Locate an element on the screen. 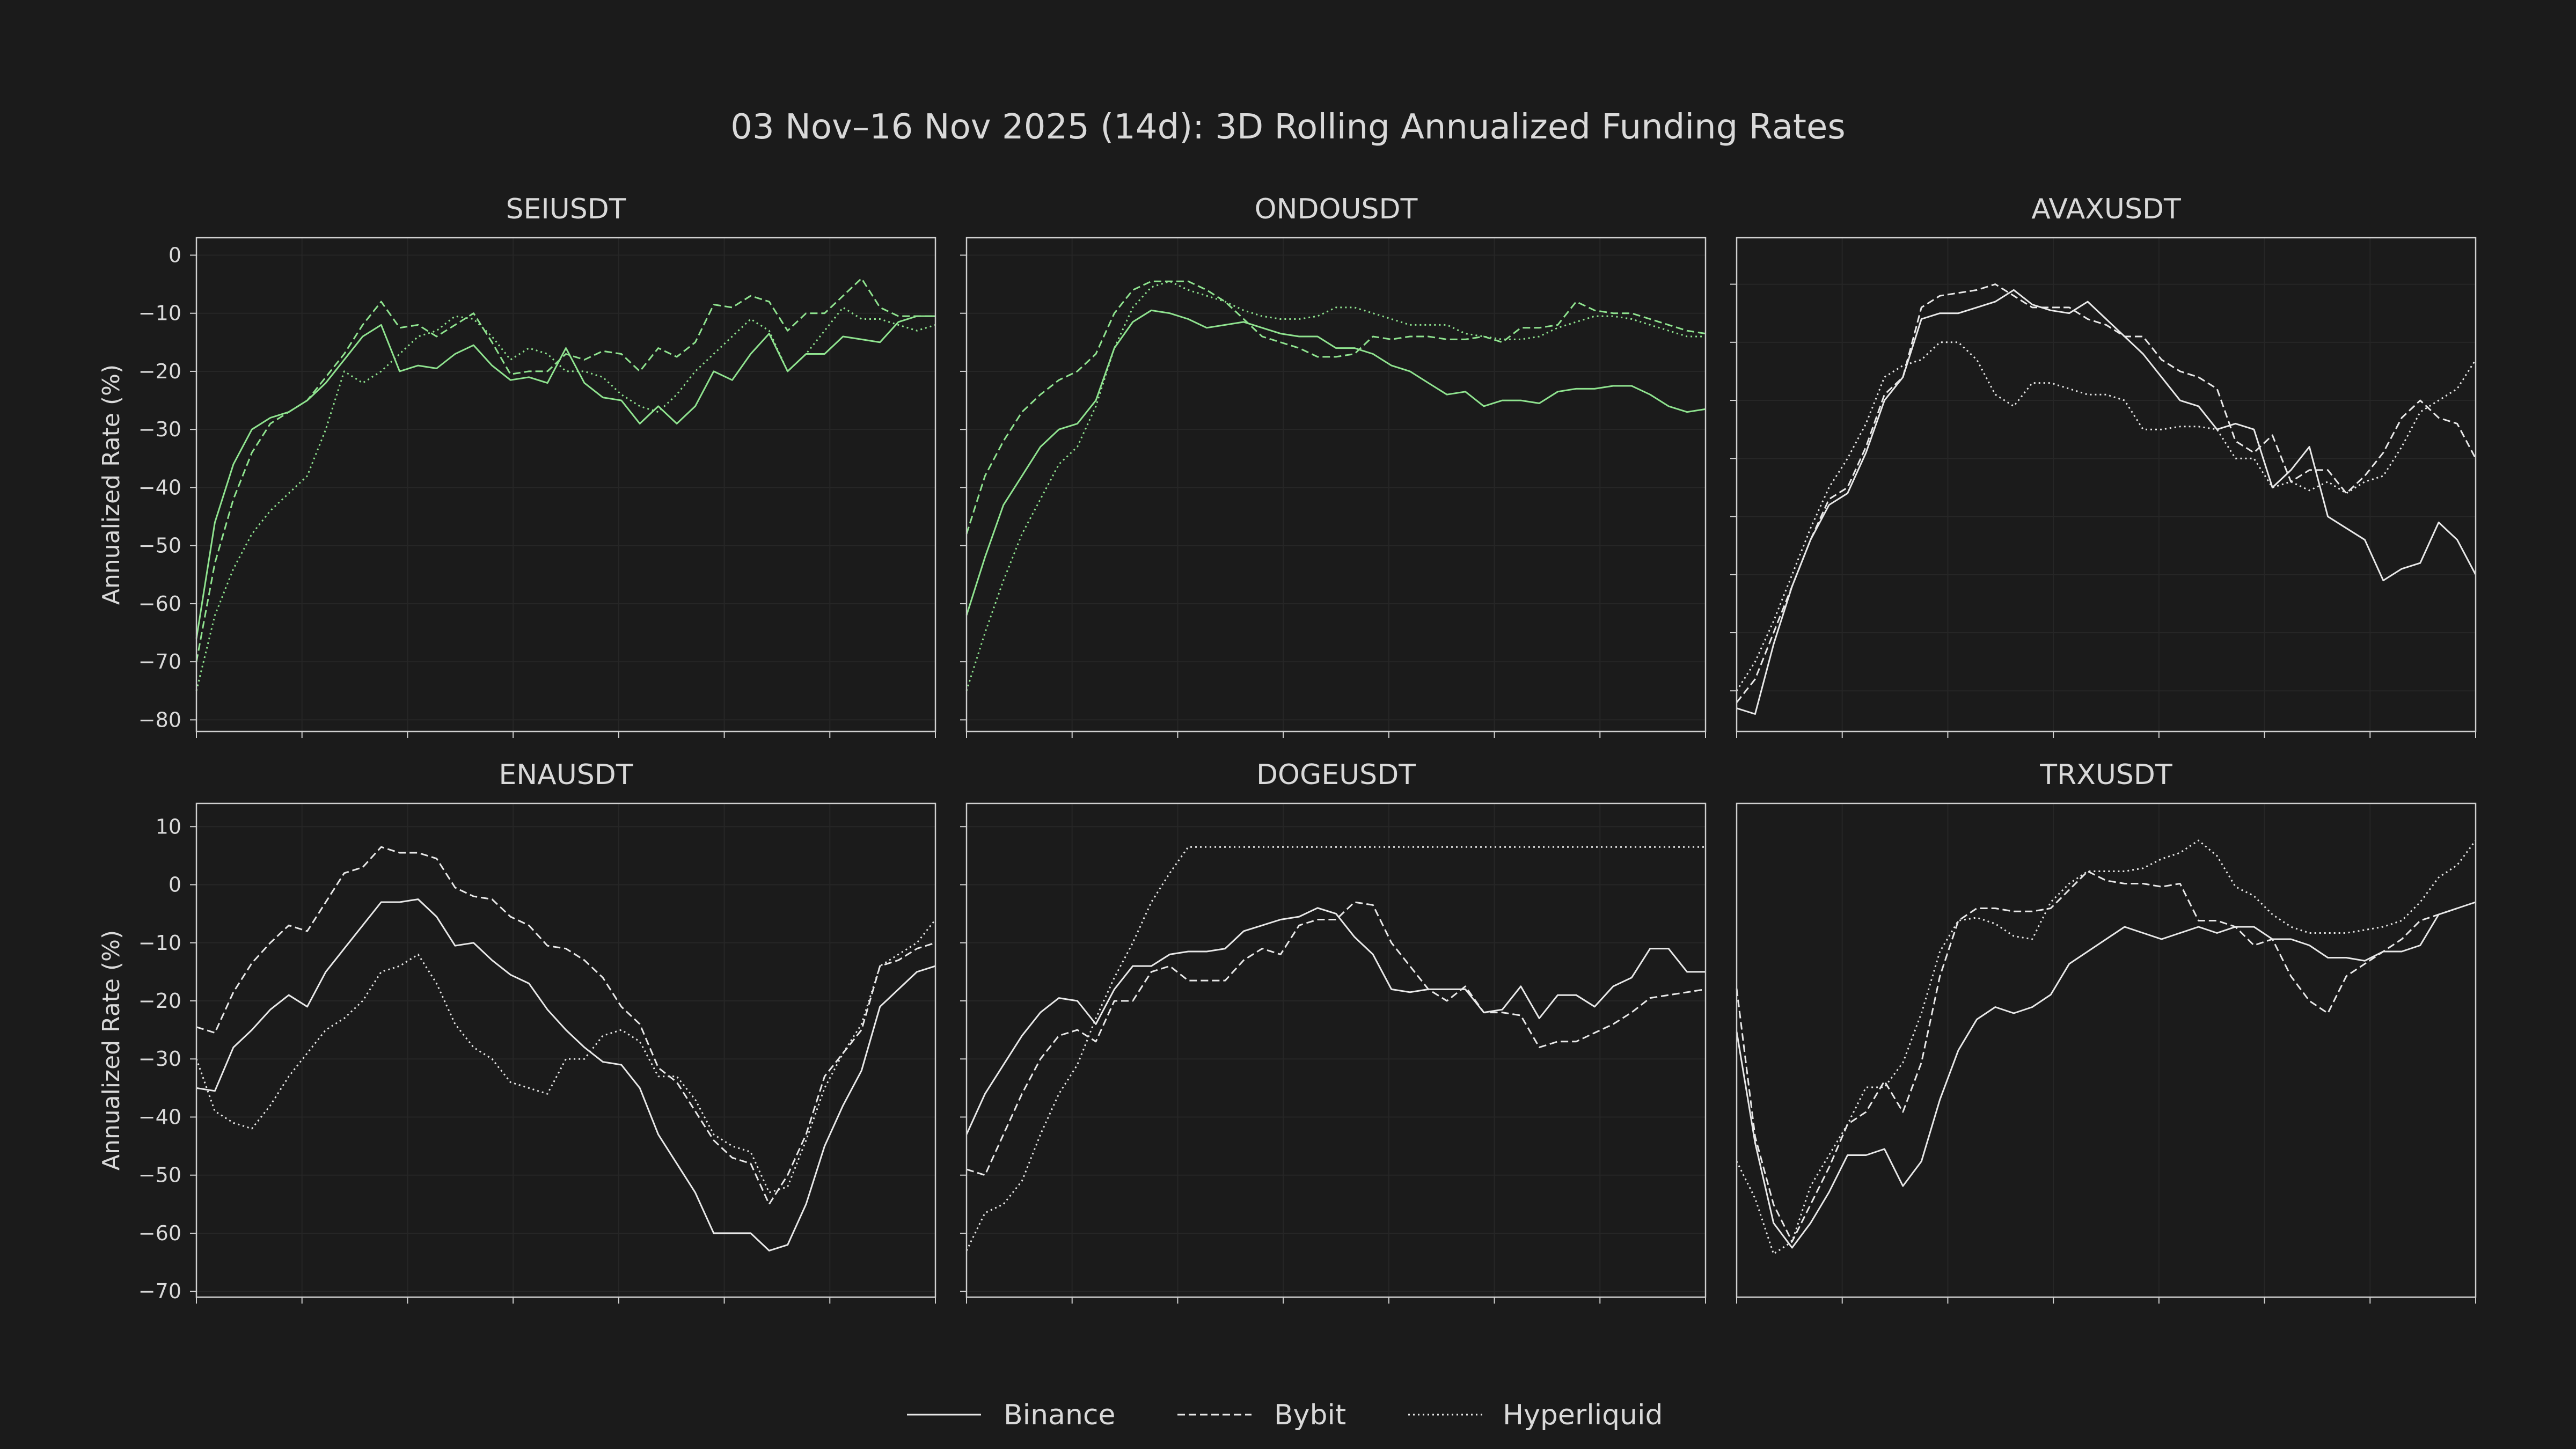 This screenshot has width=2576, height=1449. panel-trxusdt: TRXUSDT is located at coordinates (2106, 1031).